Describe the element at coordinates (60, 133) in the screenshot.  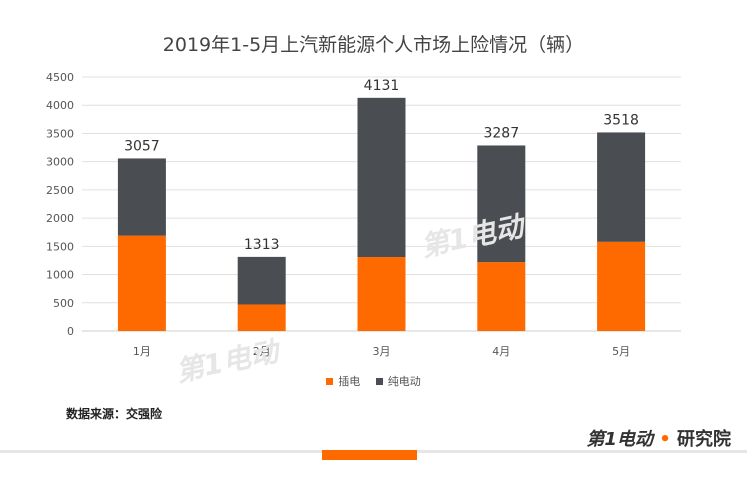
I see `y-tick-label: 3500` at that location.